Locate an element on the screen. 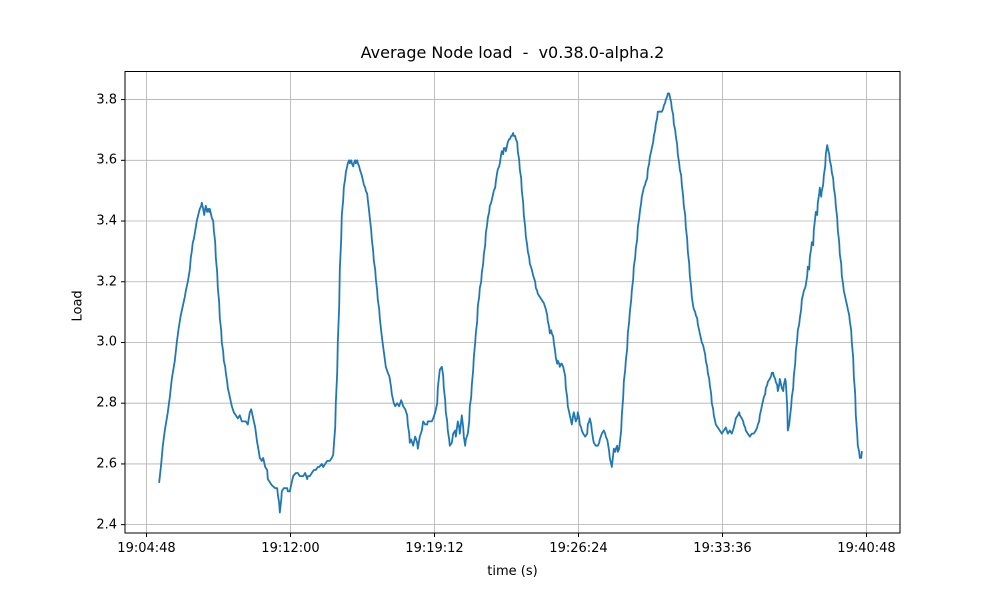 The height and width of the screenshot is (600, 1000). x-tick-label: 19:26:24 is located at coordinates (578, 548).